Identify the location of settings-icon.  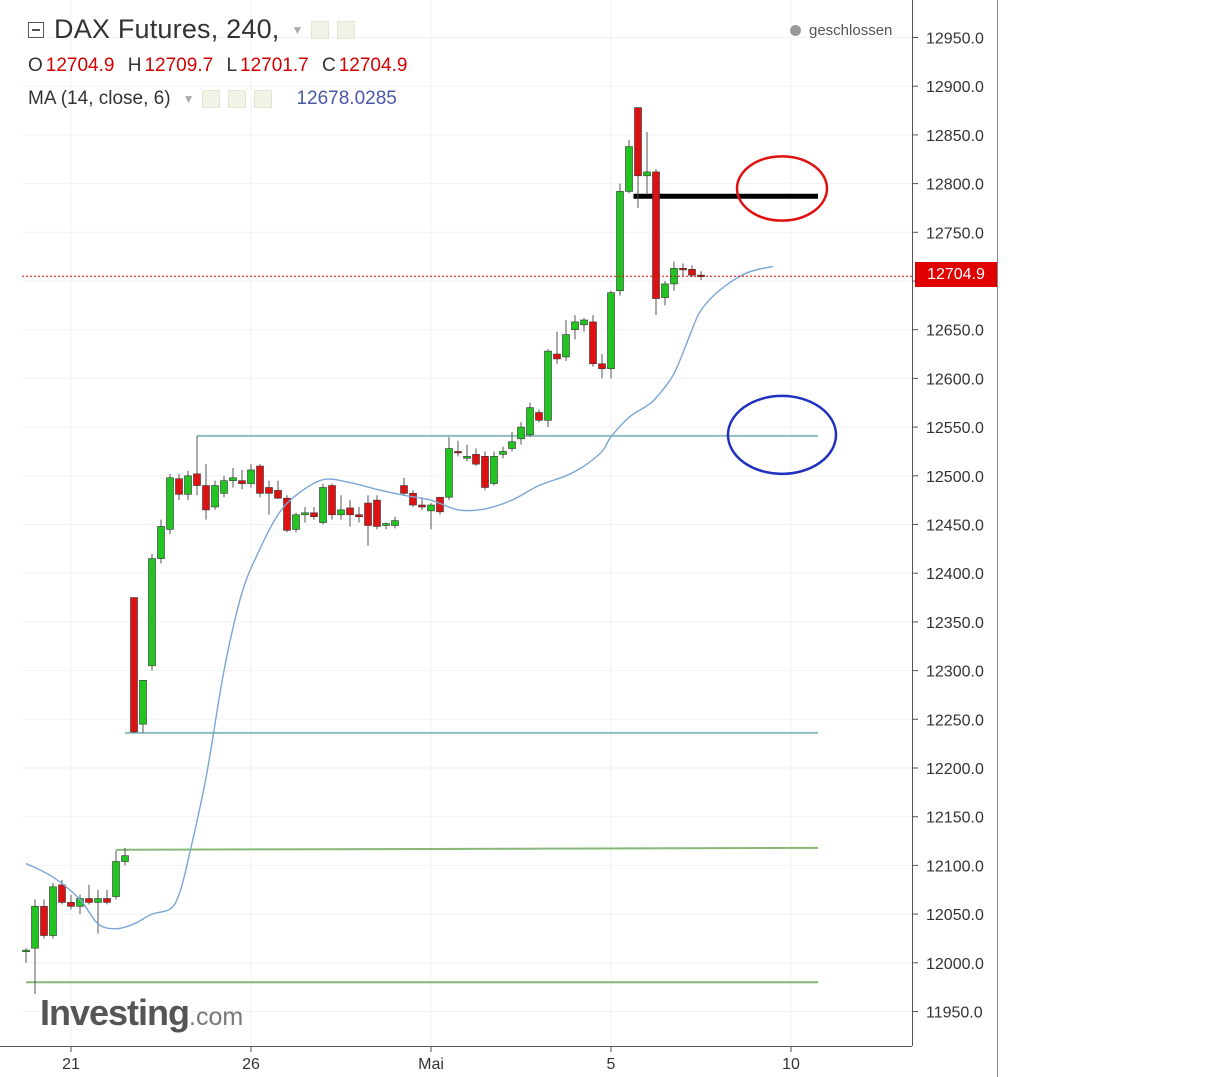
(320, 29).